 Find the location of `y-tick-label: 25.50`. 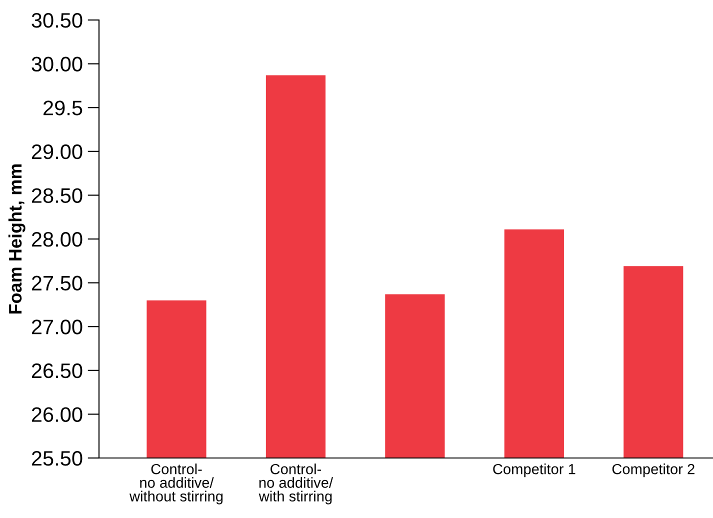

y-tick-label: 25.50 is located at coordinates (57, 458).